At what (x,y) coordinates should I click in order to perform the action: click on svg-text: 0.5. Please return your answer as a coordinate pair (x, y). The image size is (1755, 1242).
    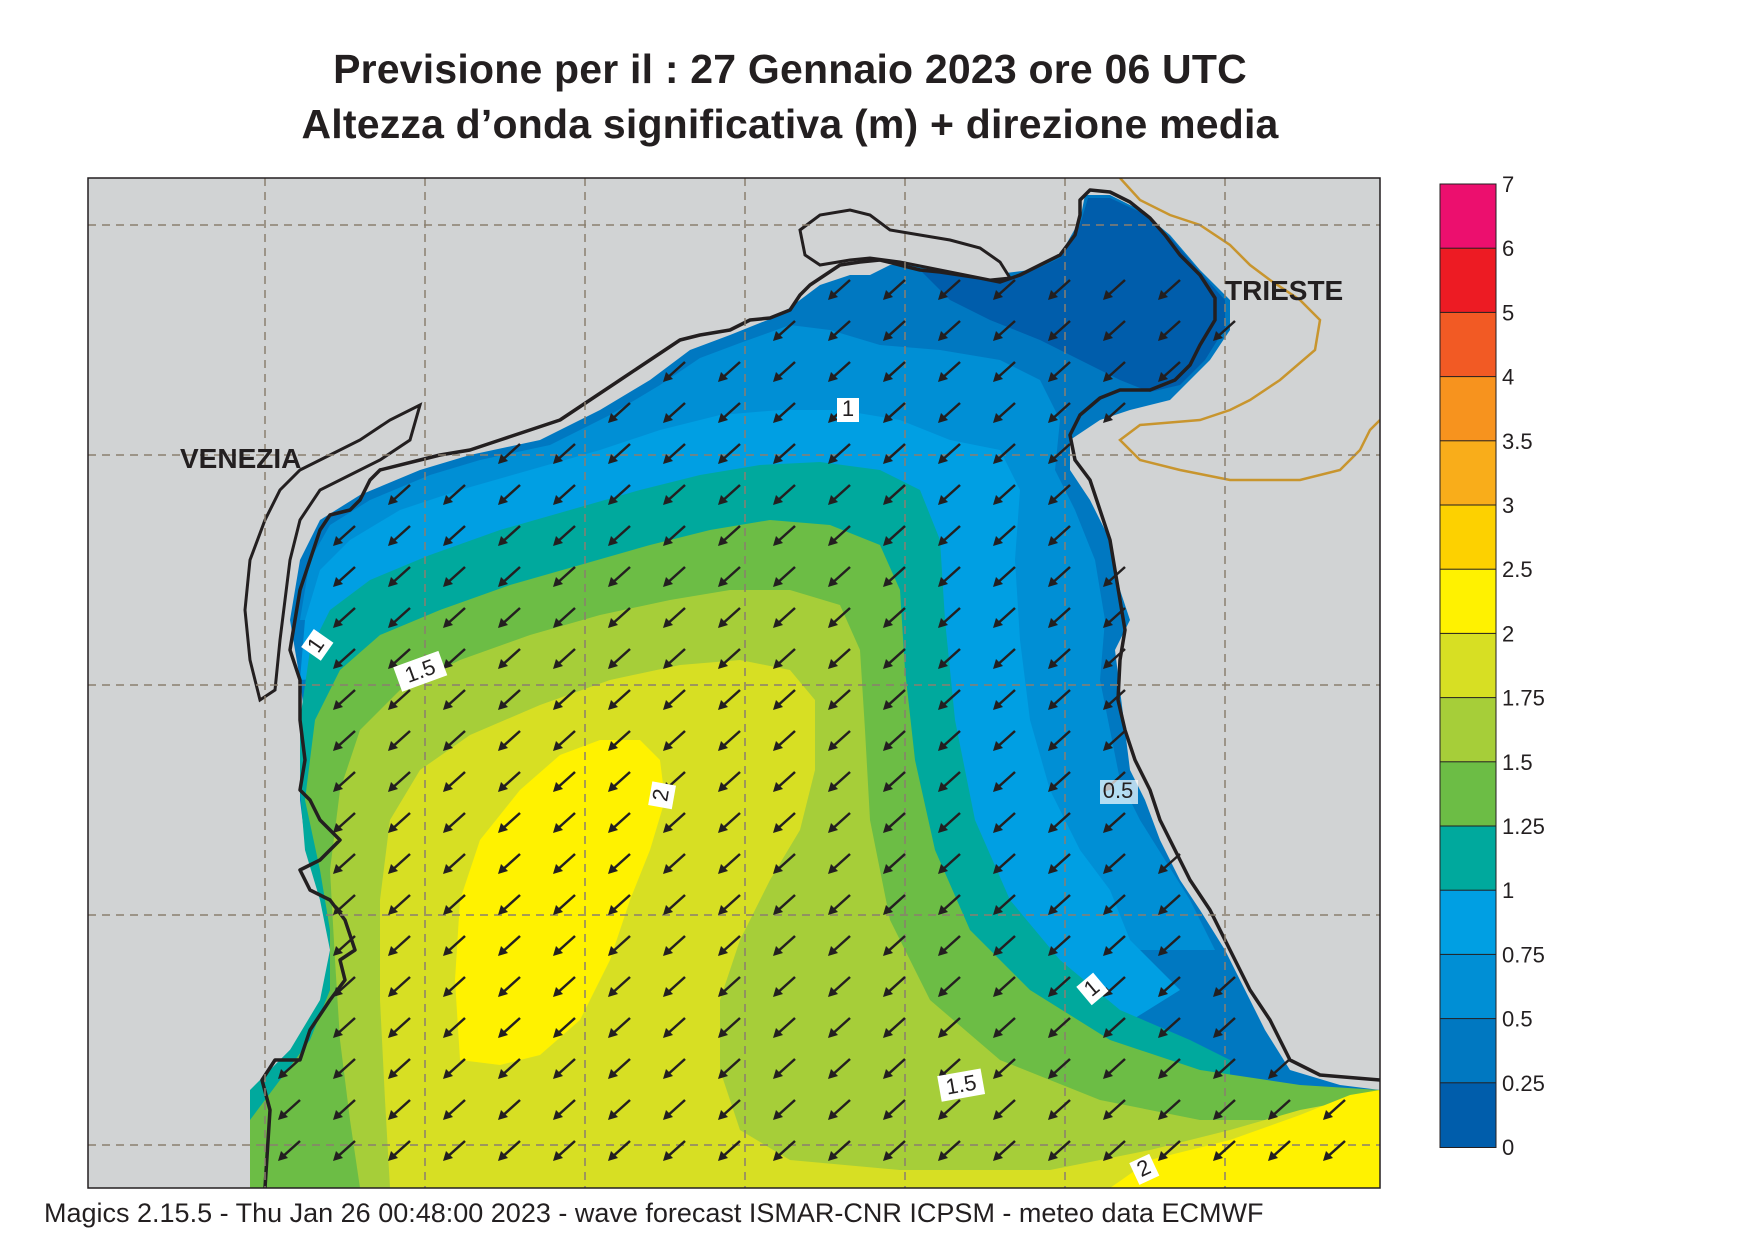
    Looking at the image, I should click on (1118, 790).